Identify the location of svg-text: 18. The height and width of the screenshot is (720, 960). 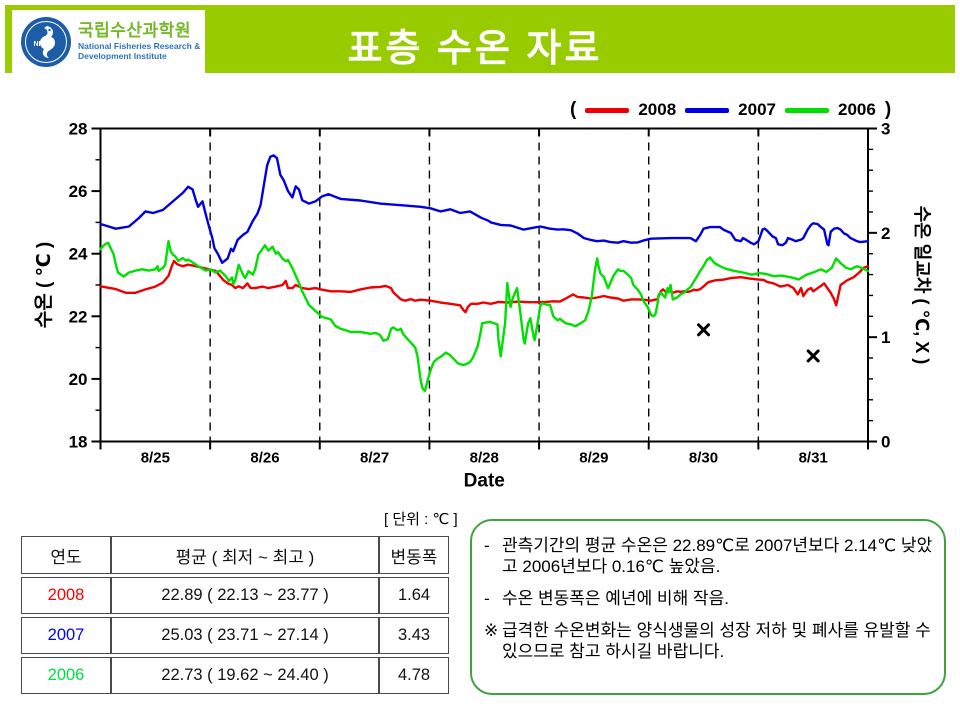
(78, 442).